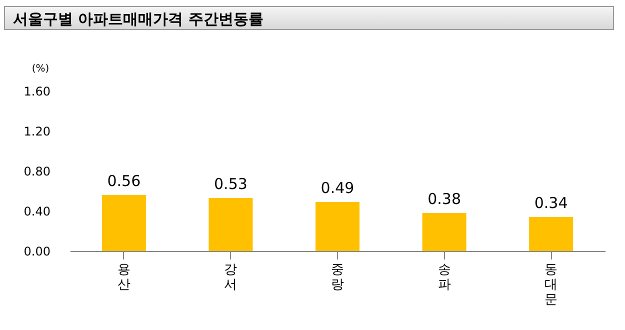 The height and width of the screenshot is (330, 625). Describe the element at coordinates (309, 18) in the screenshot. I see `chart-title: 서울구별 아파트매매가격 주간변동률` at that location.